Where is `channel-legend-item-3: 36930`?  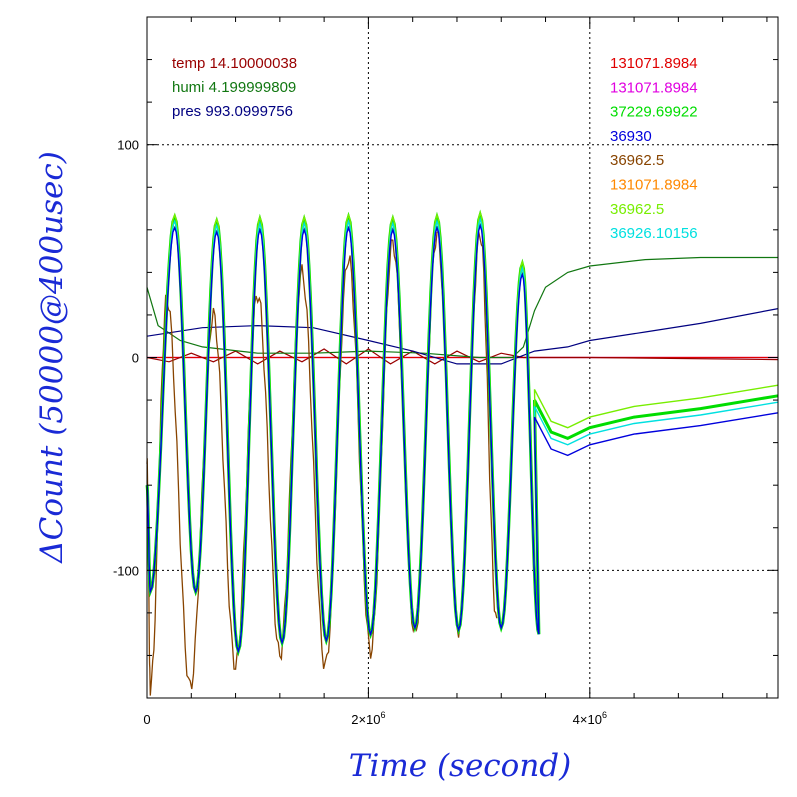 channel-legend-item-3: 36930 is located at coordinates (631, 136).